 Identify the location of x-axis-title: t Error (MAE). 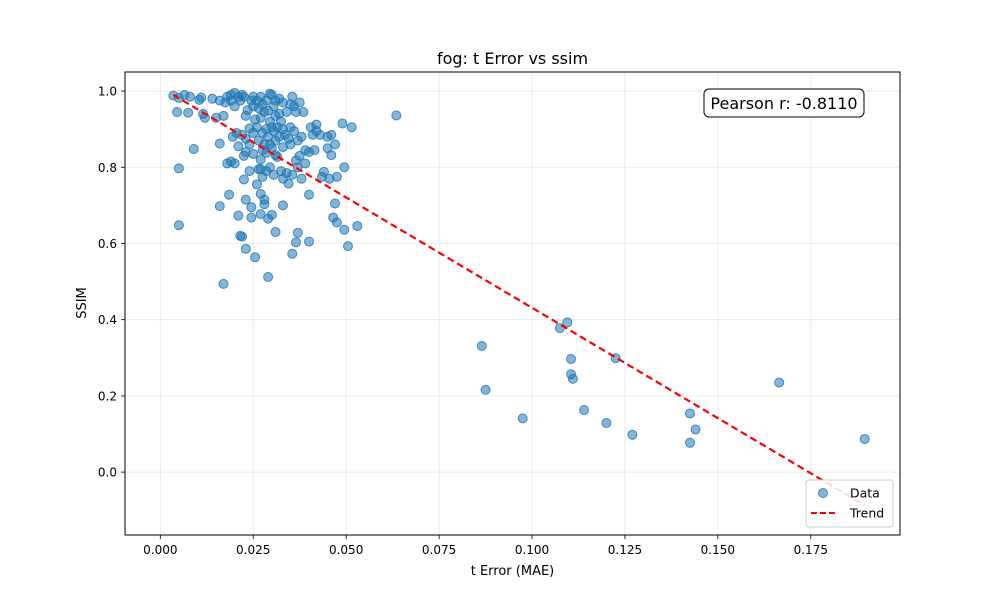
(513, 571).